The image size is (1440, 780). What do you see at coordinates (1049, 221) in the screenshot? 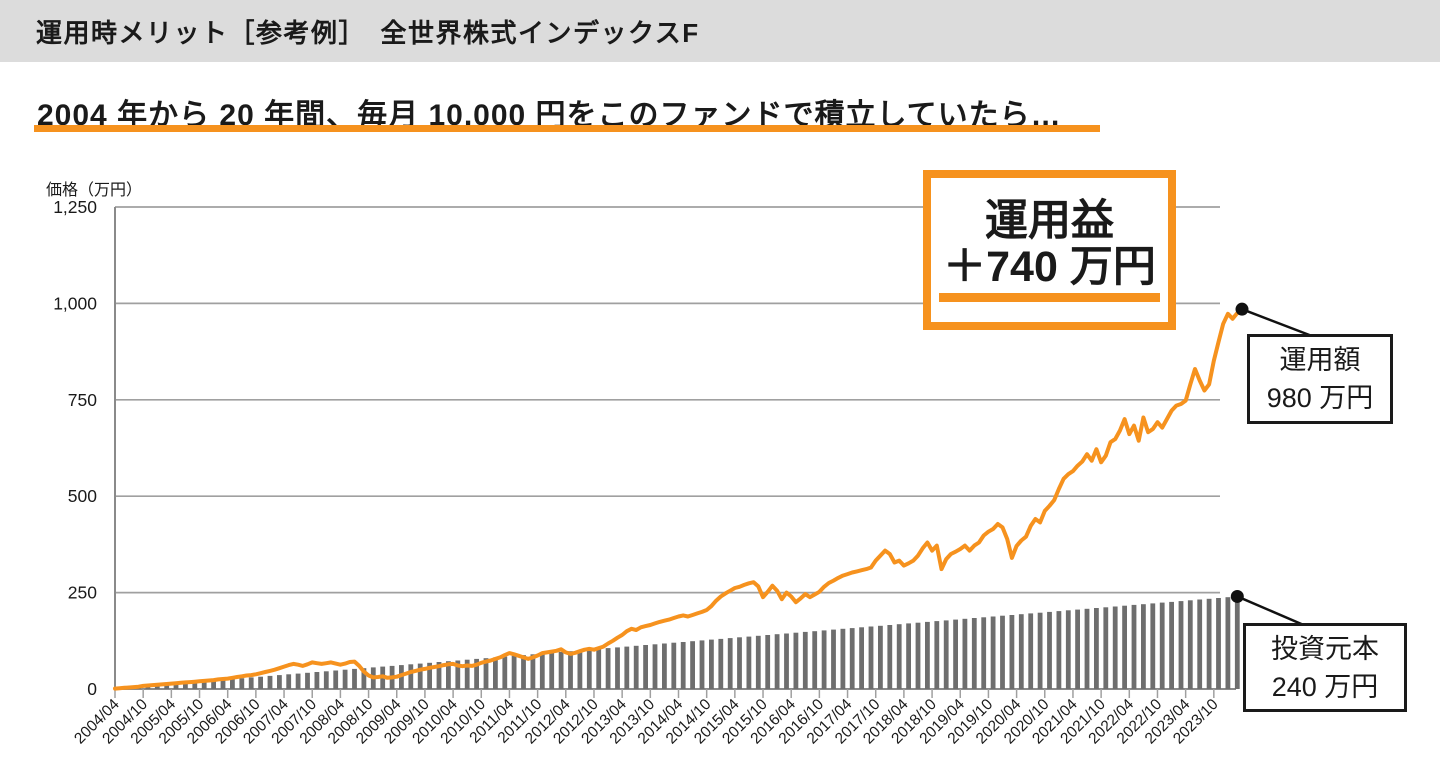
I see `gain-title: 運用益` at bounding box center [1049, 221].